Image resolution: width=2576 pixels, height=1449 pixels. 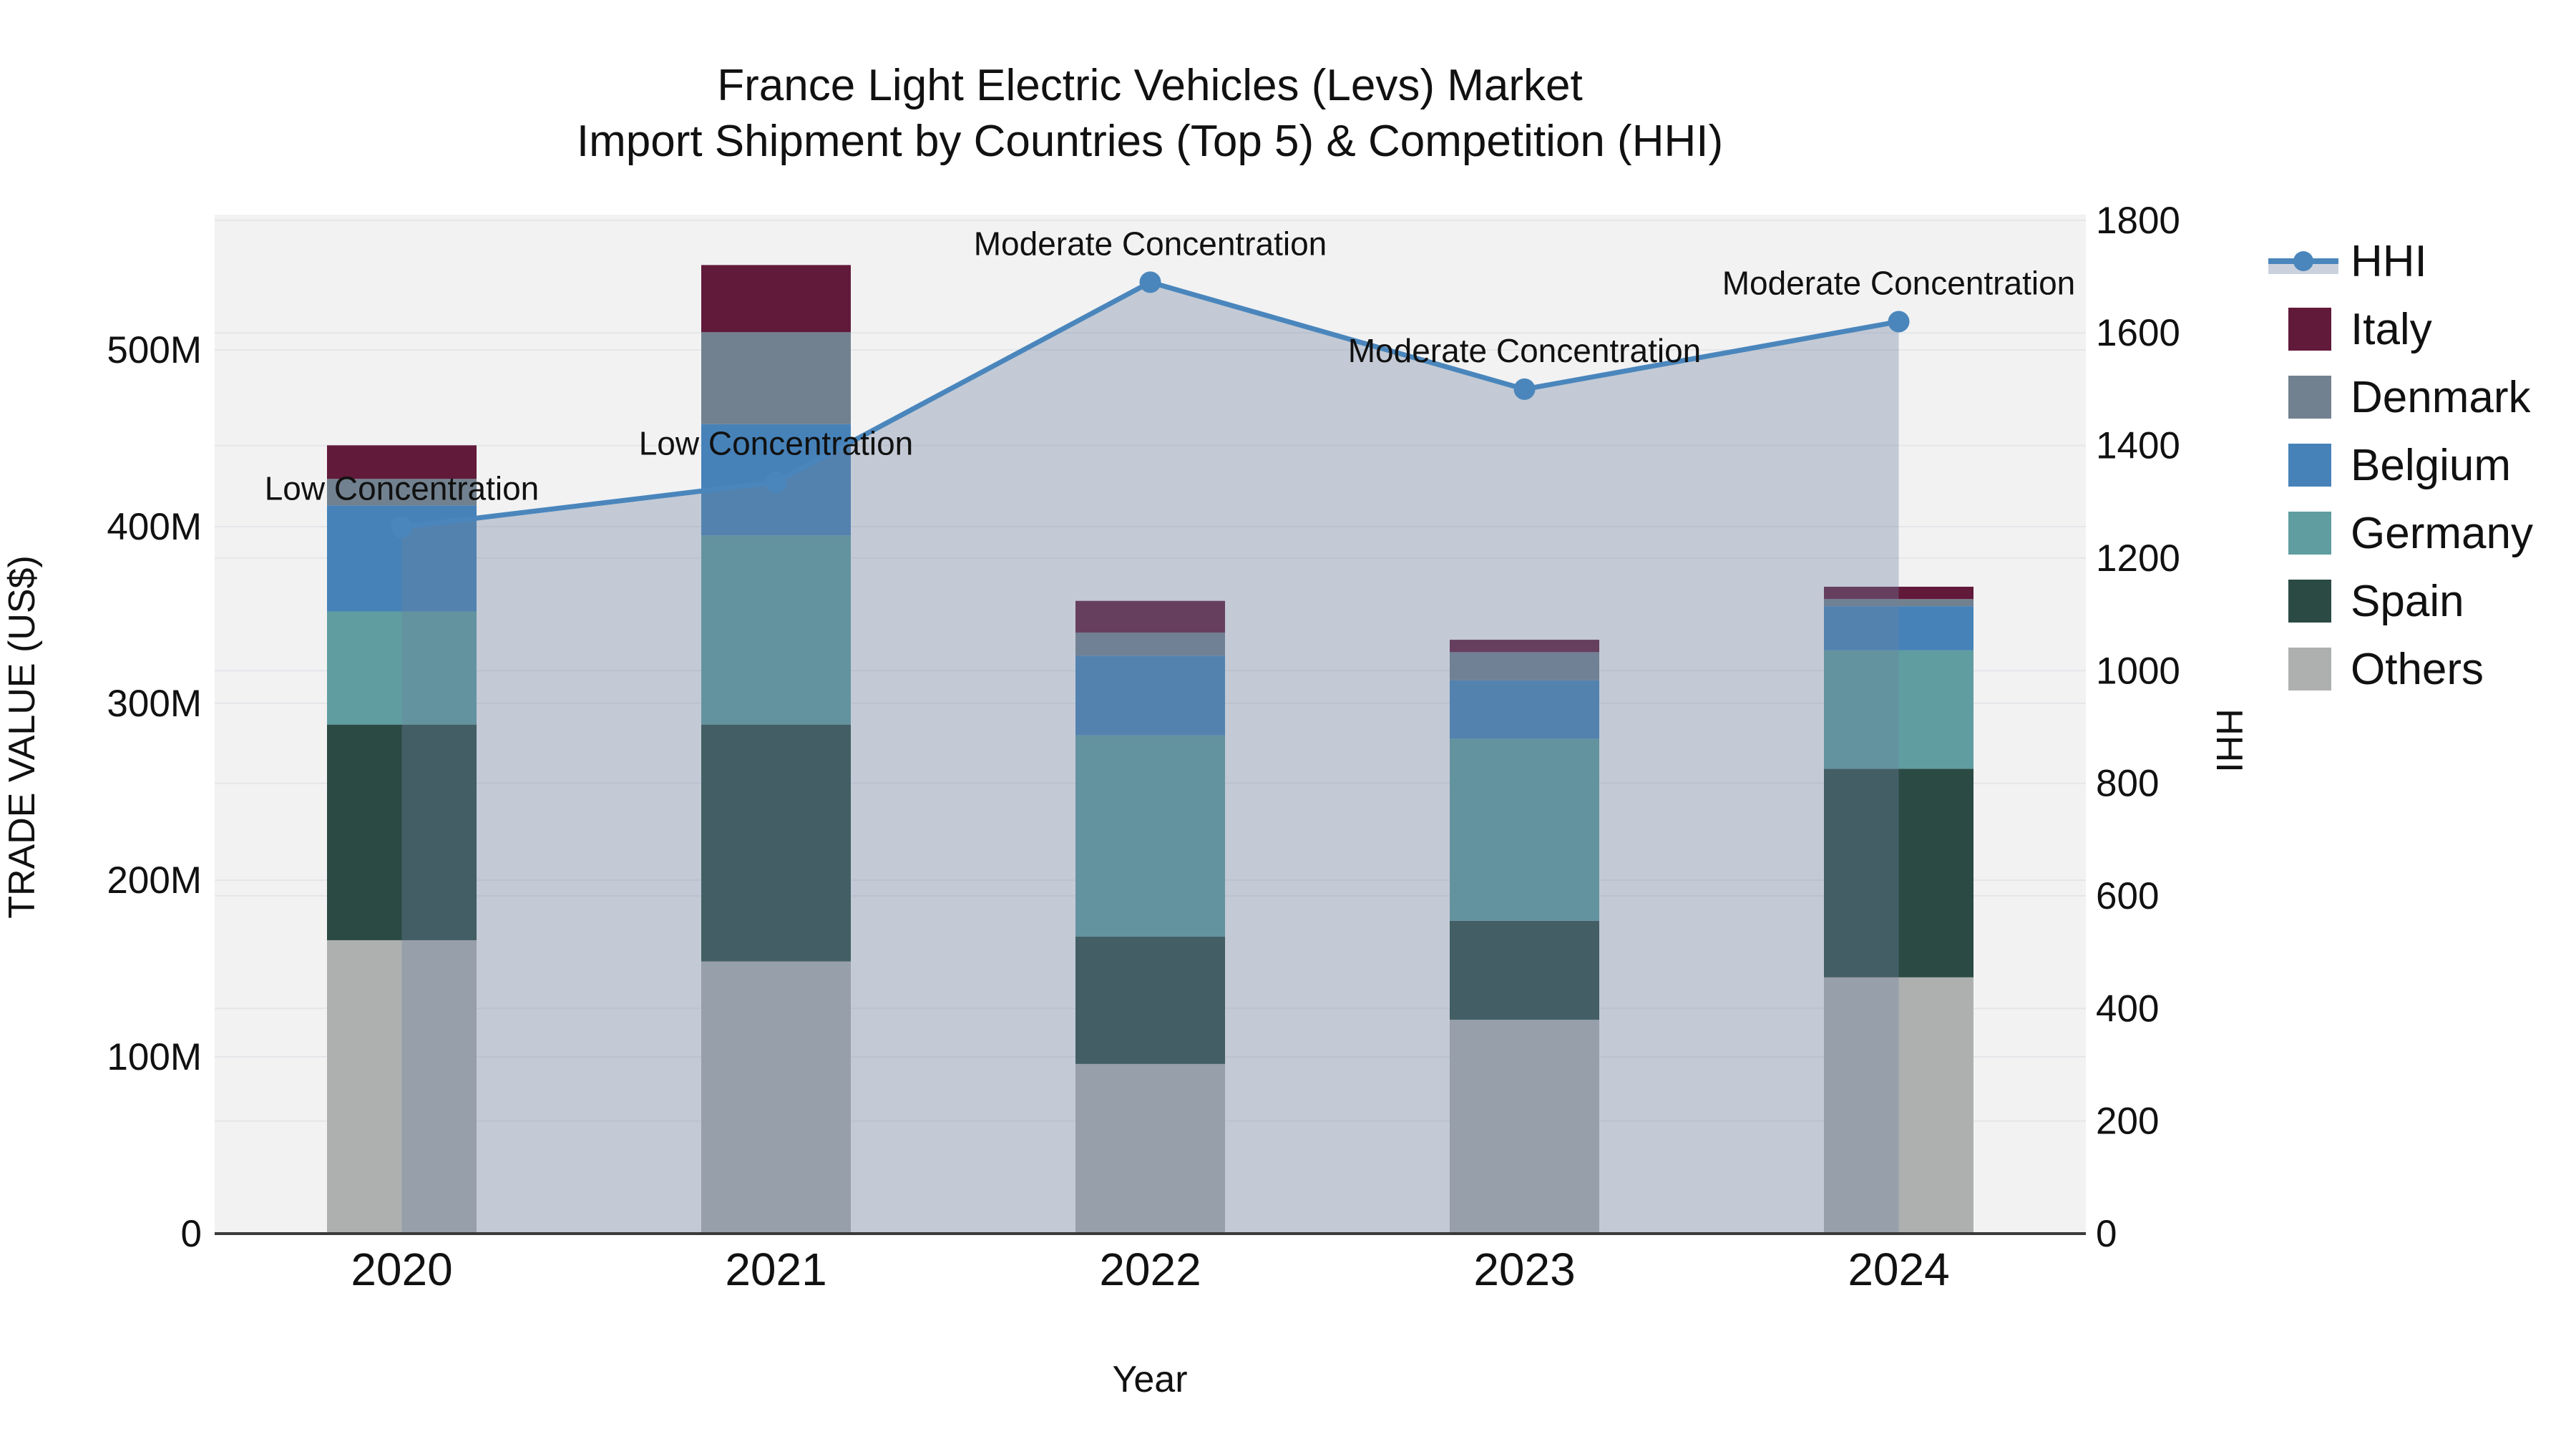 I want to click on legend-swatch-italy, so click(x=2309, y=329).